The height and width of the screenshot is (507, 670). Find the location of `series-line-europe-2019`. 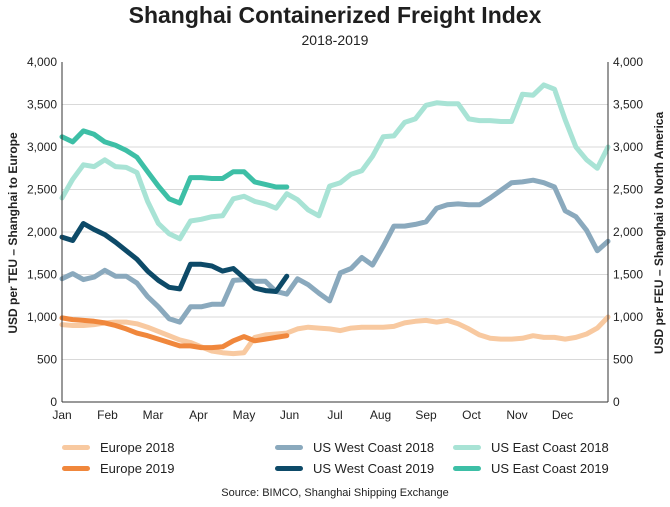

series-line-europe-2019 is located at coordinates (174, 333).